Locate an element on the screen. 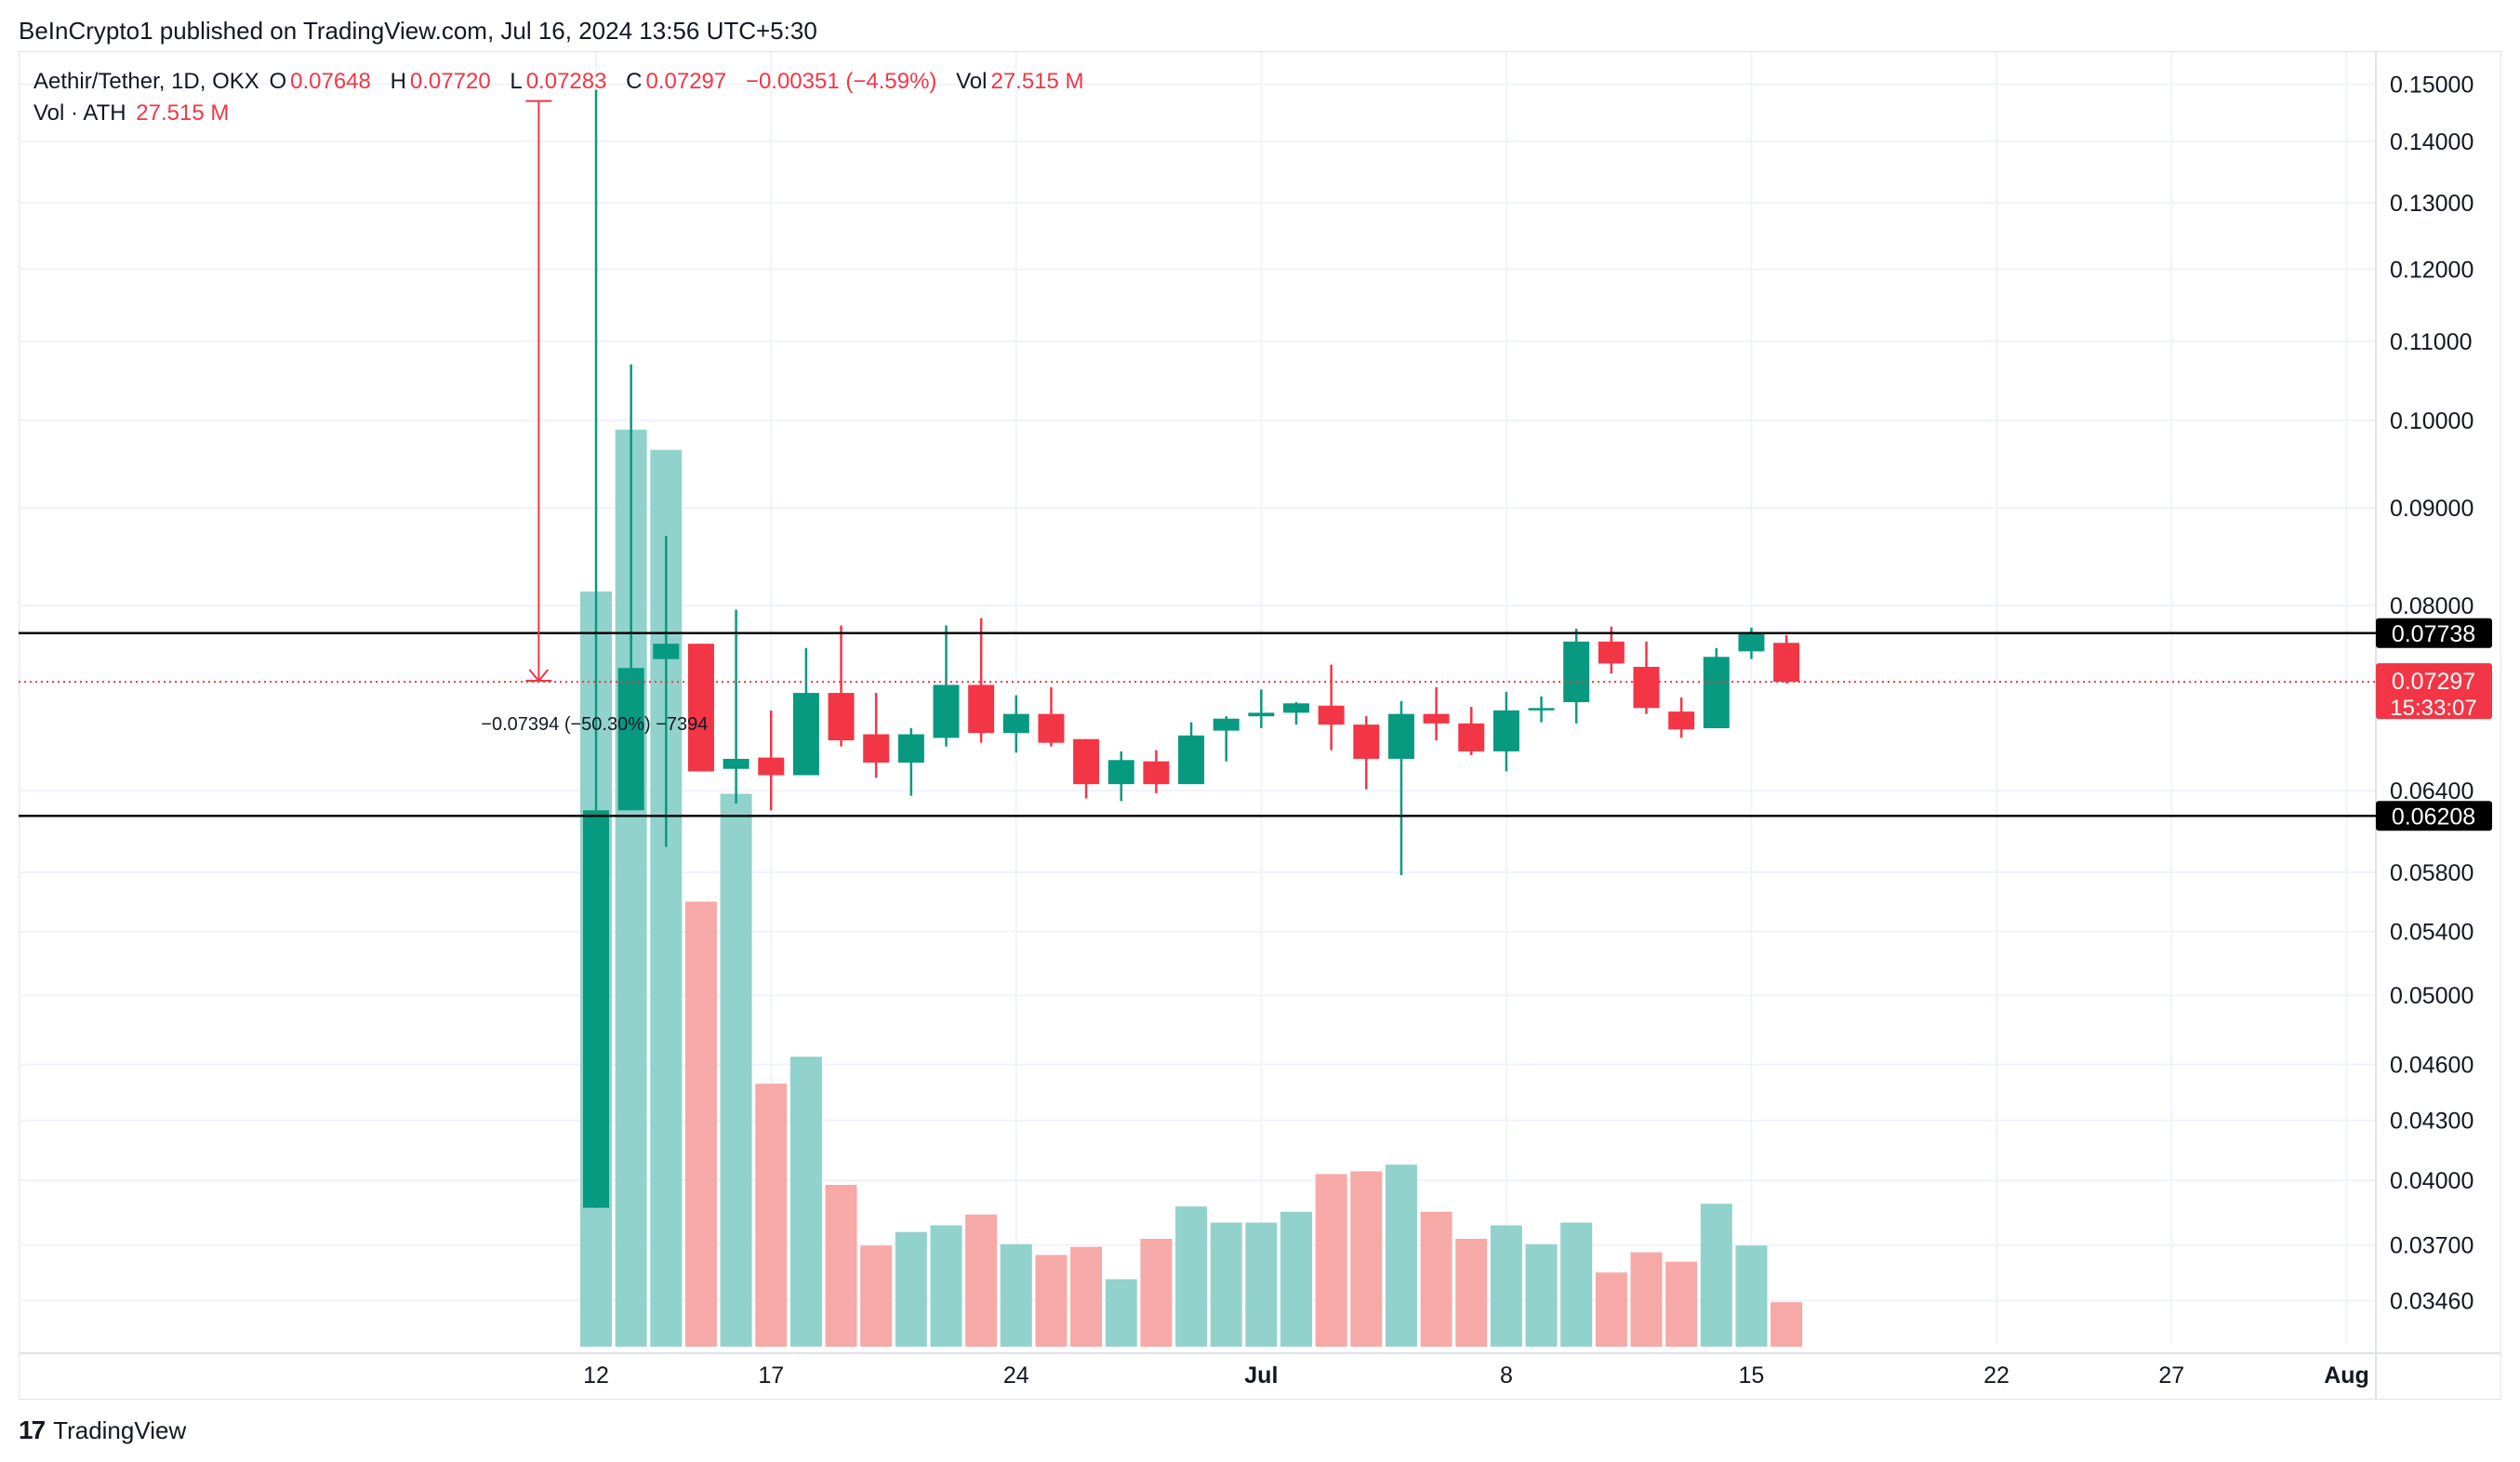  tradingview-brand-name: TradingView is located at coordinates (120, 1430).